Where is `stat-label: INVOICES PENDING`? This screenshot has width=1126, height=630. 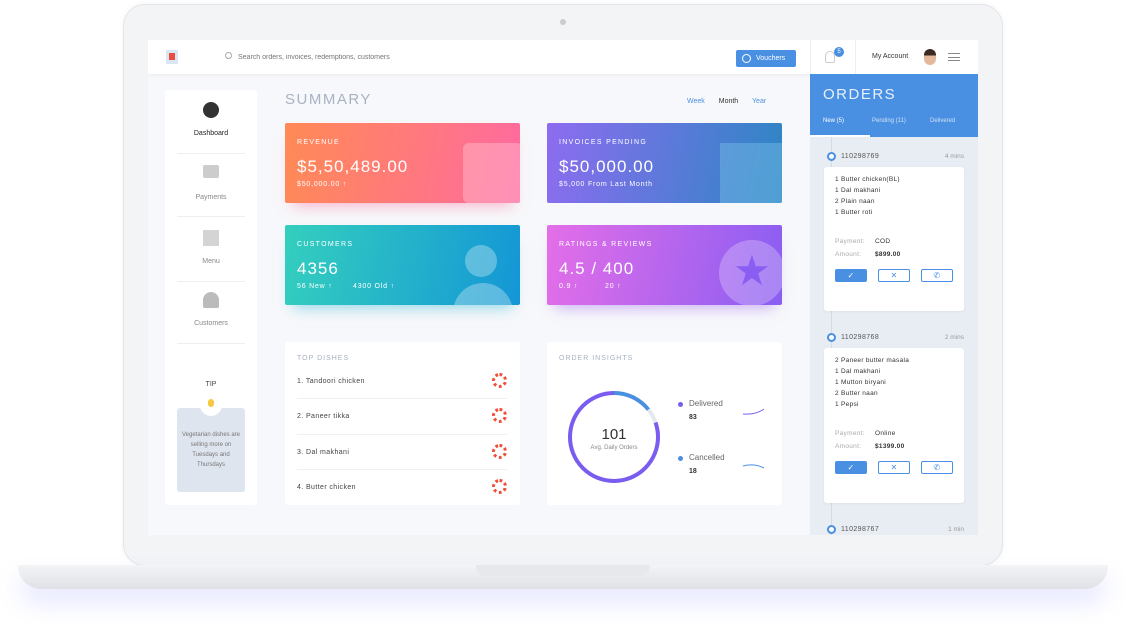 stat-label: INVOICES PENDING is located at coordinates (603, 142).